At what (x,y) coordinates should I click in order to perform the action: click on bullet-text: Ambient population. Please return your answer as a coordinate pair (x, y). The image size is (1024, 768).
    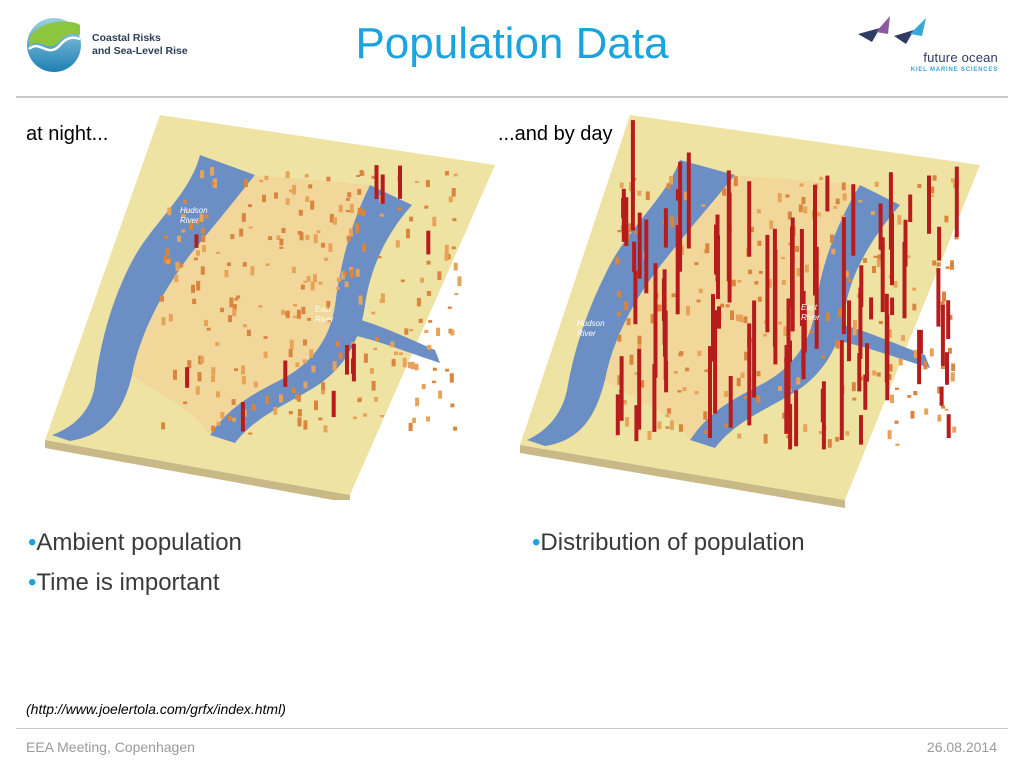
    Looking at the image, I should click on (139, 542).